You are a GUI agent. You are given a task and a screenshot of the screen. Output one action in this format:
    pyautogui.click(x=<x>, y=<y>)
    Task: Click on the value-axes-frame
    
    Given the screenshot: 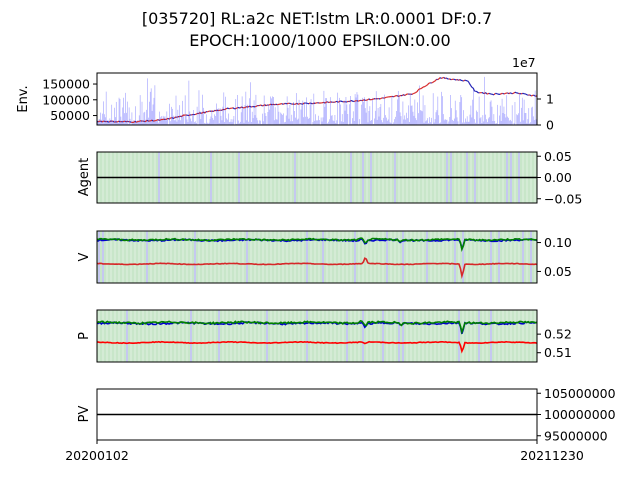 What is the action you would take?
    pyautogui.click(x=317, y=257)
    